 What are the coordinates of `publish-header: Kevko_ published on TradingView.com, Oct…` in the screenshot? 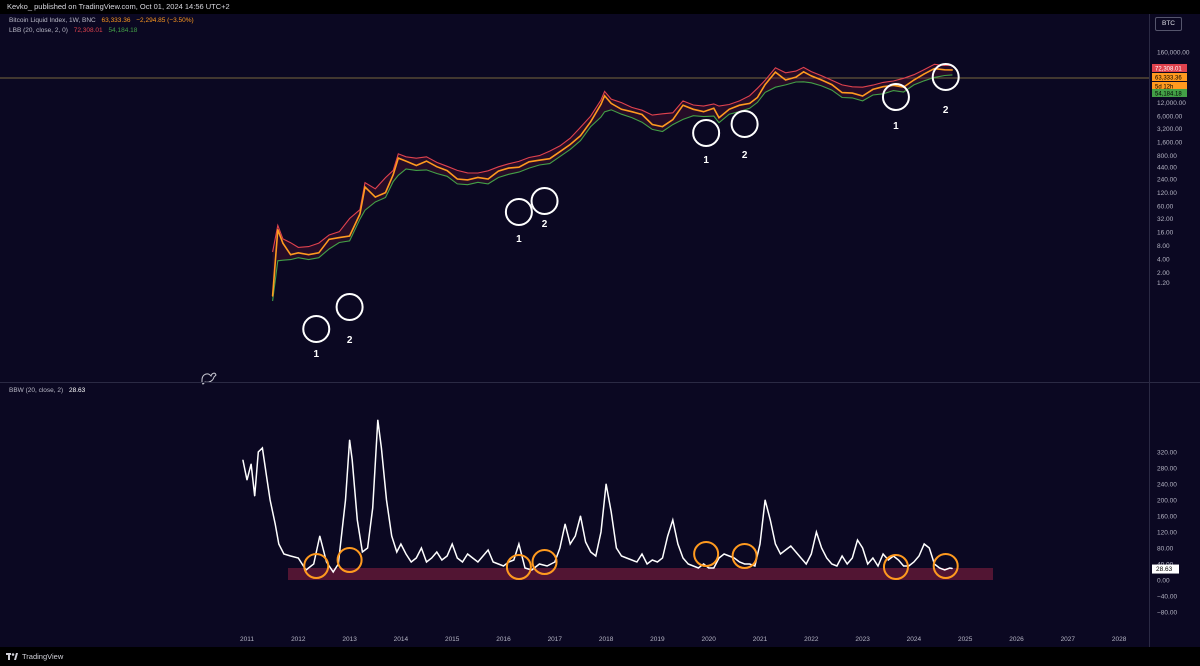 It's located at (600, 7).